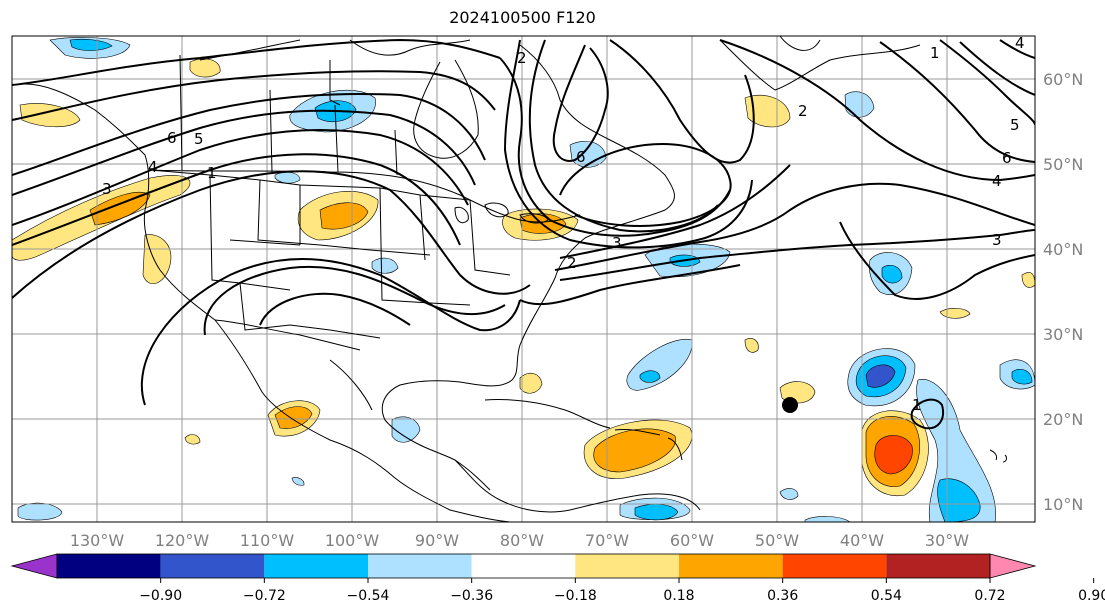 Image resolution: width=1105 pixels, height=615 pixels. Describe the element at coordinates (859, 104) in the screenshot. I see `negative-anomaly-greenland` at that location.